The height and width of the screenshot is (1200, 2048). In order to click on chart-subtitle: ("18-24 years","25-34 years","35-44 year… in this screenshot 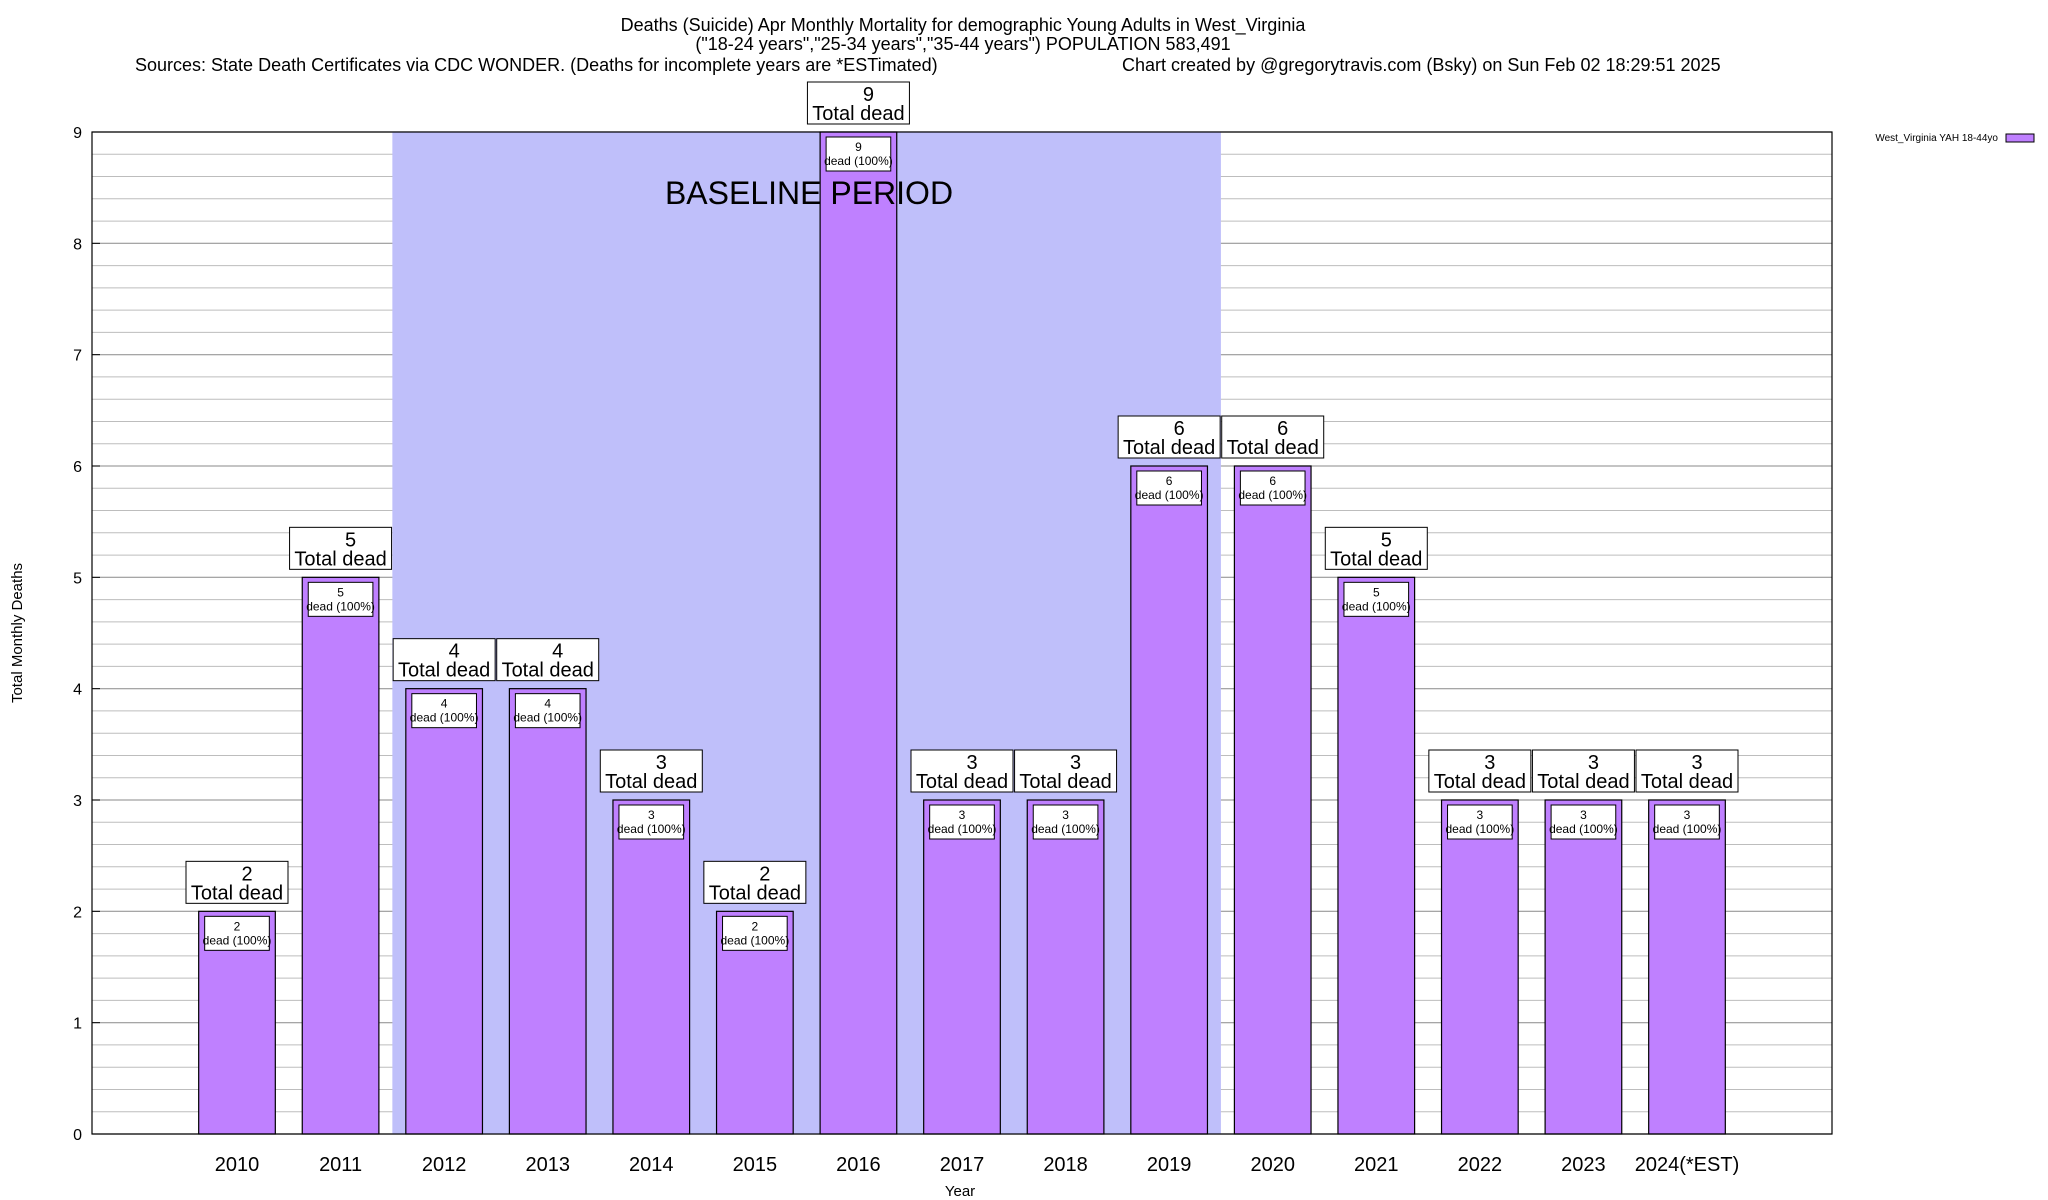, I will do `click(962, 44)`.